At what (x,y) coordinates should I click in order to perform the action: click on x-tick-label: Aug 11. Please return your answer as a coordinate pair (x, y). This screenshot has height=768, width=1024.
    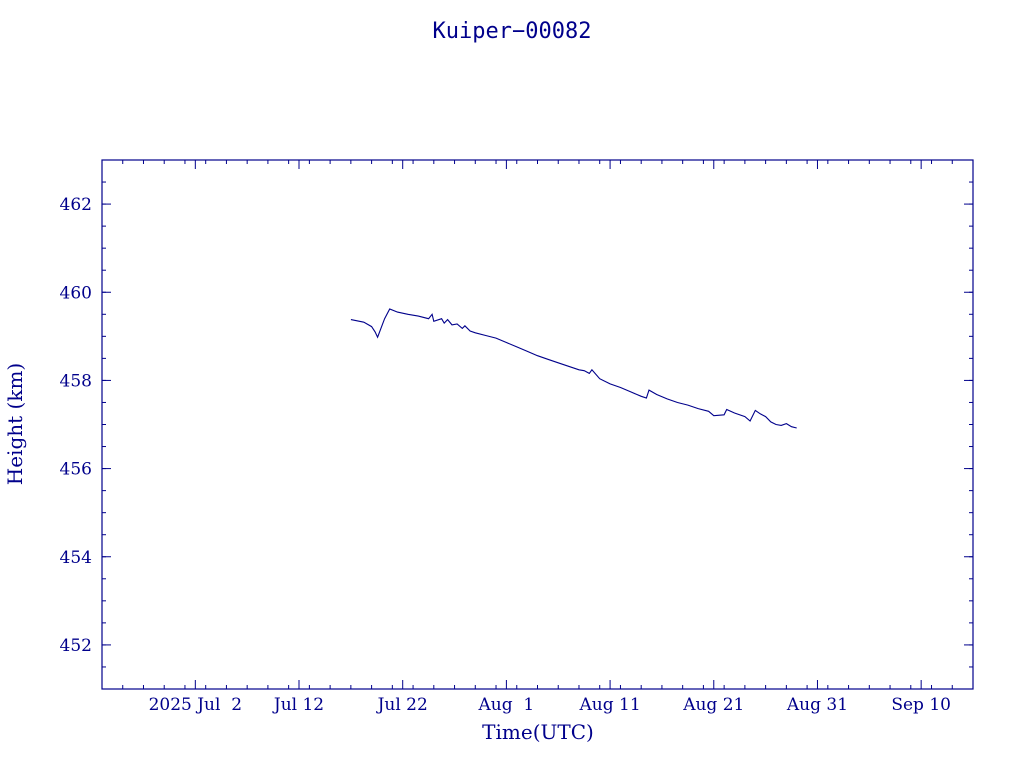
    Looking at the image, I should click on (610, 705).